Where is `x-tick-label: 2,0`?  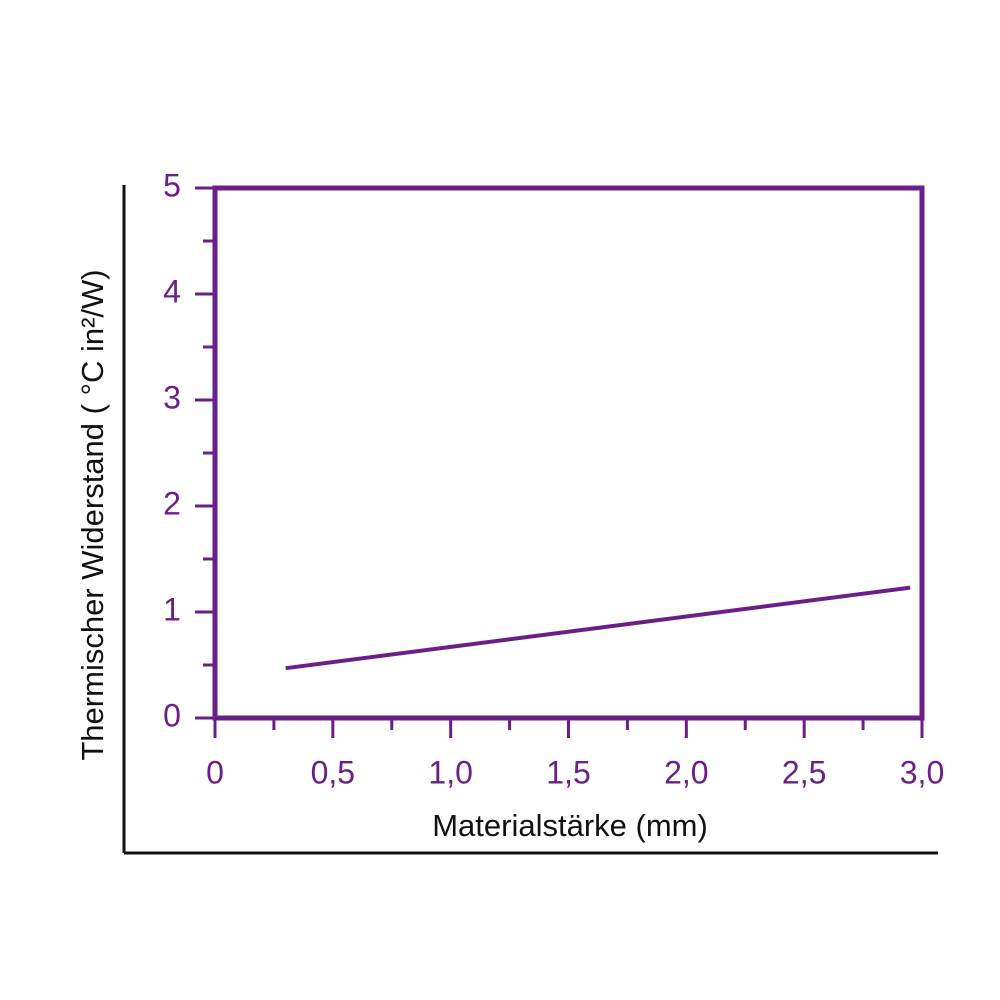
x-tick-label: 2,0 is located at coordinates (686, 772).